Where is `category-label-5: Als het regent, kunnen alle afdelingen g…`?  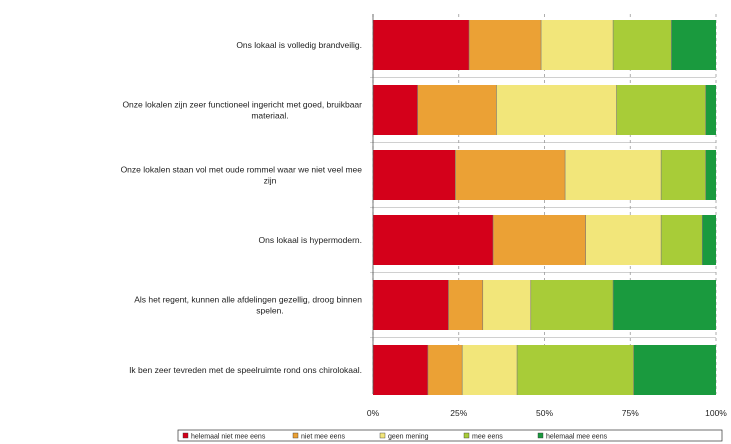 category-label-5: Als het regent, kunnen alle afdelingen g… is located at coordinates (248, 305).